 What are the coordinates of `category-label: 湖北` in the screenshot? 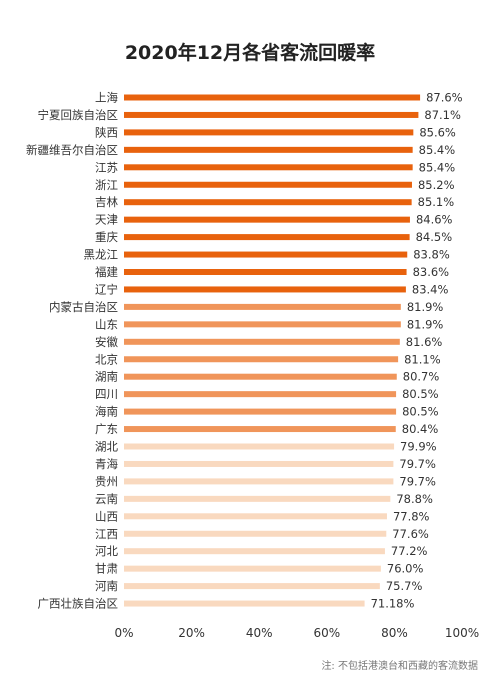 It's located at (106, 447).